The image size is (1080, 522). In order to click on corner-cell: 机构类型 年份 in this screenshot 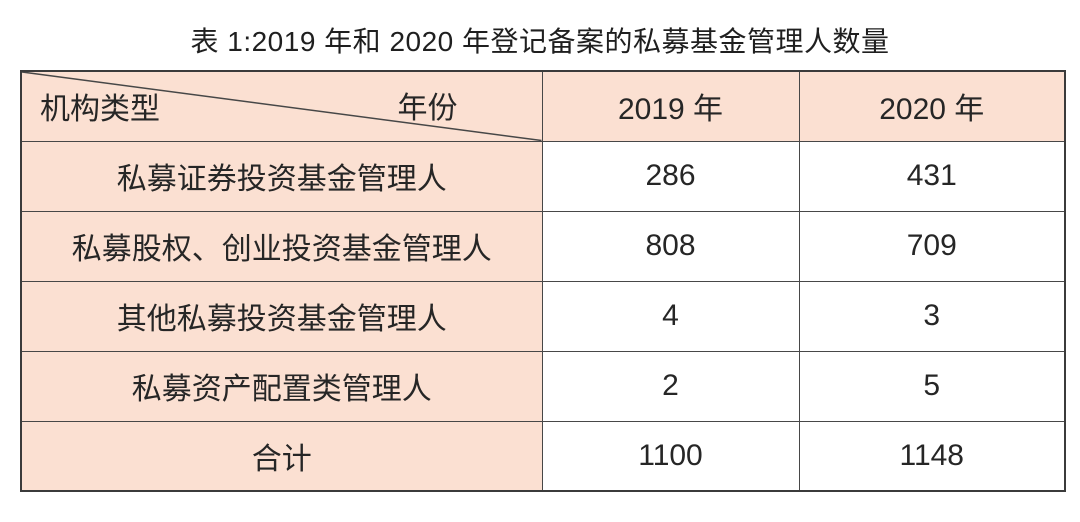, I will do `click(281, 106)`.